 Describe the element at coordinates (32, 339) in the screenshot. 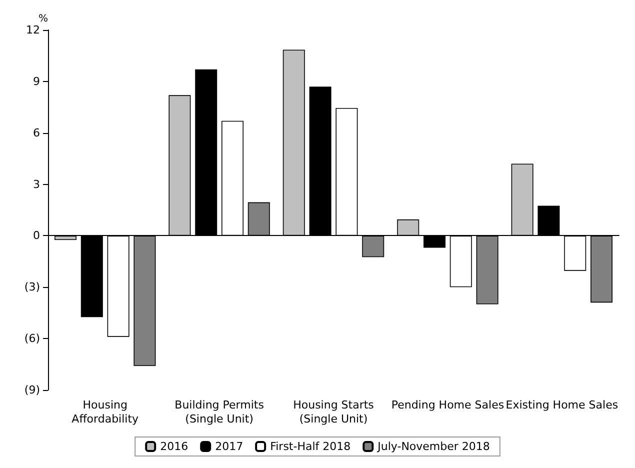

I see `y-tick-label: (6)` at that location.